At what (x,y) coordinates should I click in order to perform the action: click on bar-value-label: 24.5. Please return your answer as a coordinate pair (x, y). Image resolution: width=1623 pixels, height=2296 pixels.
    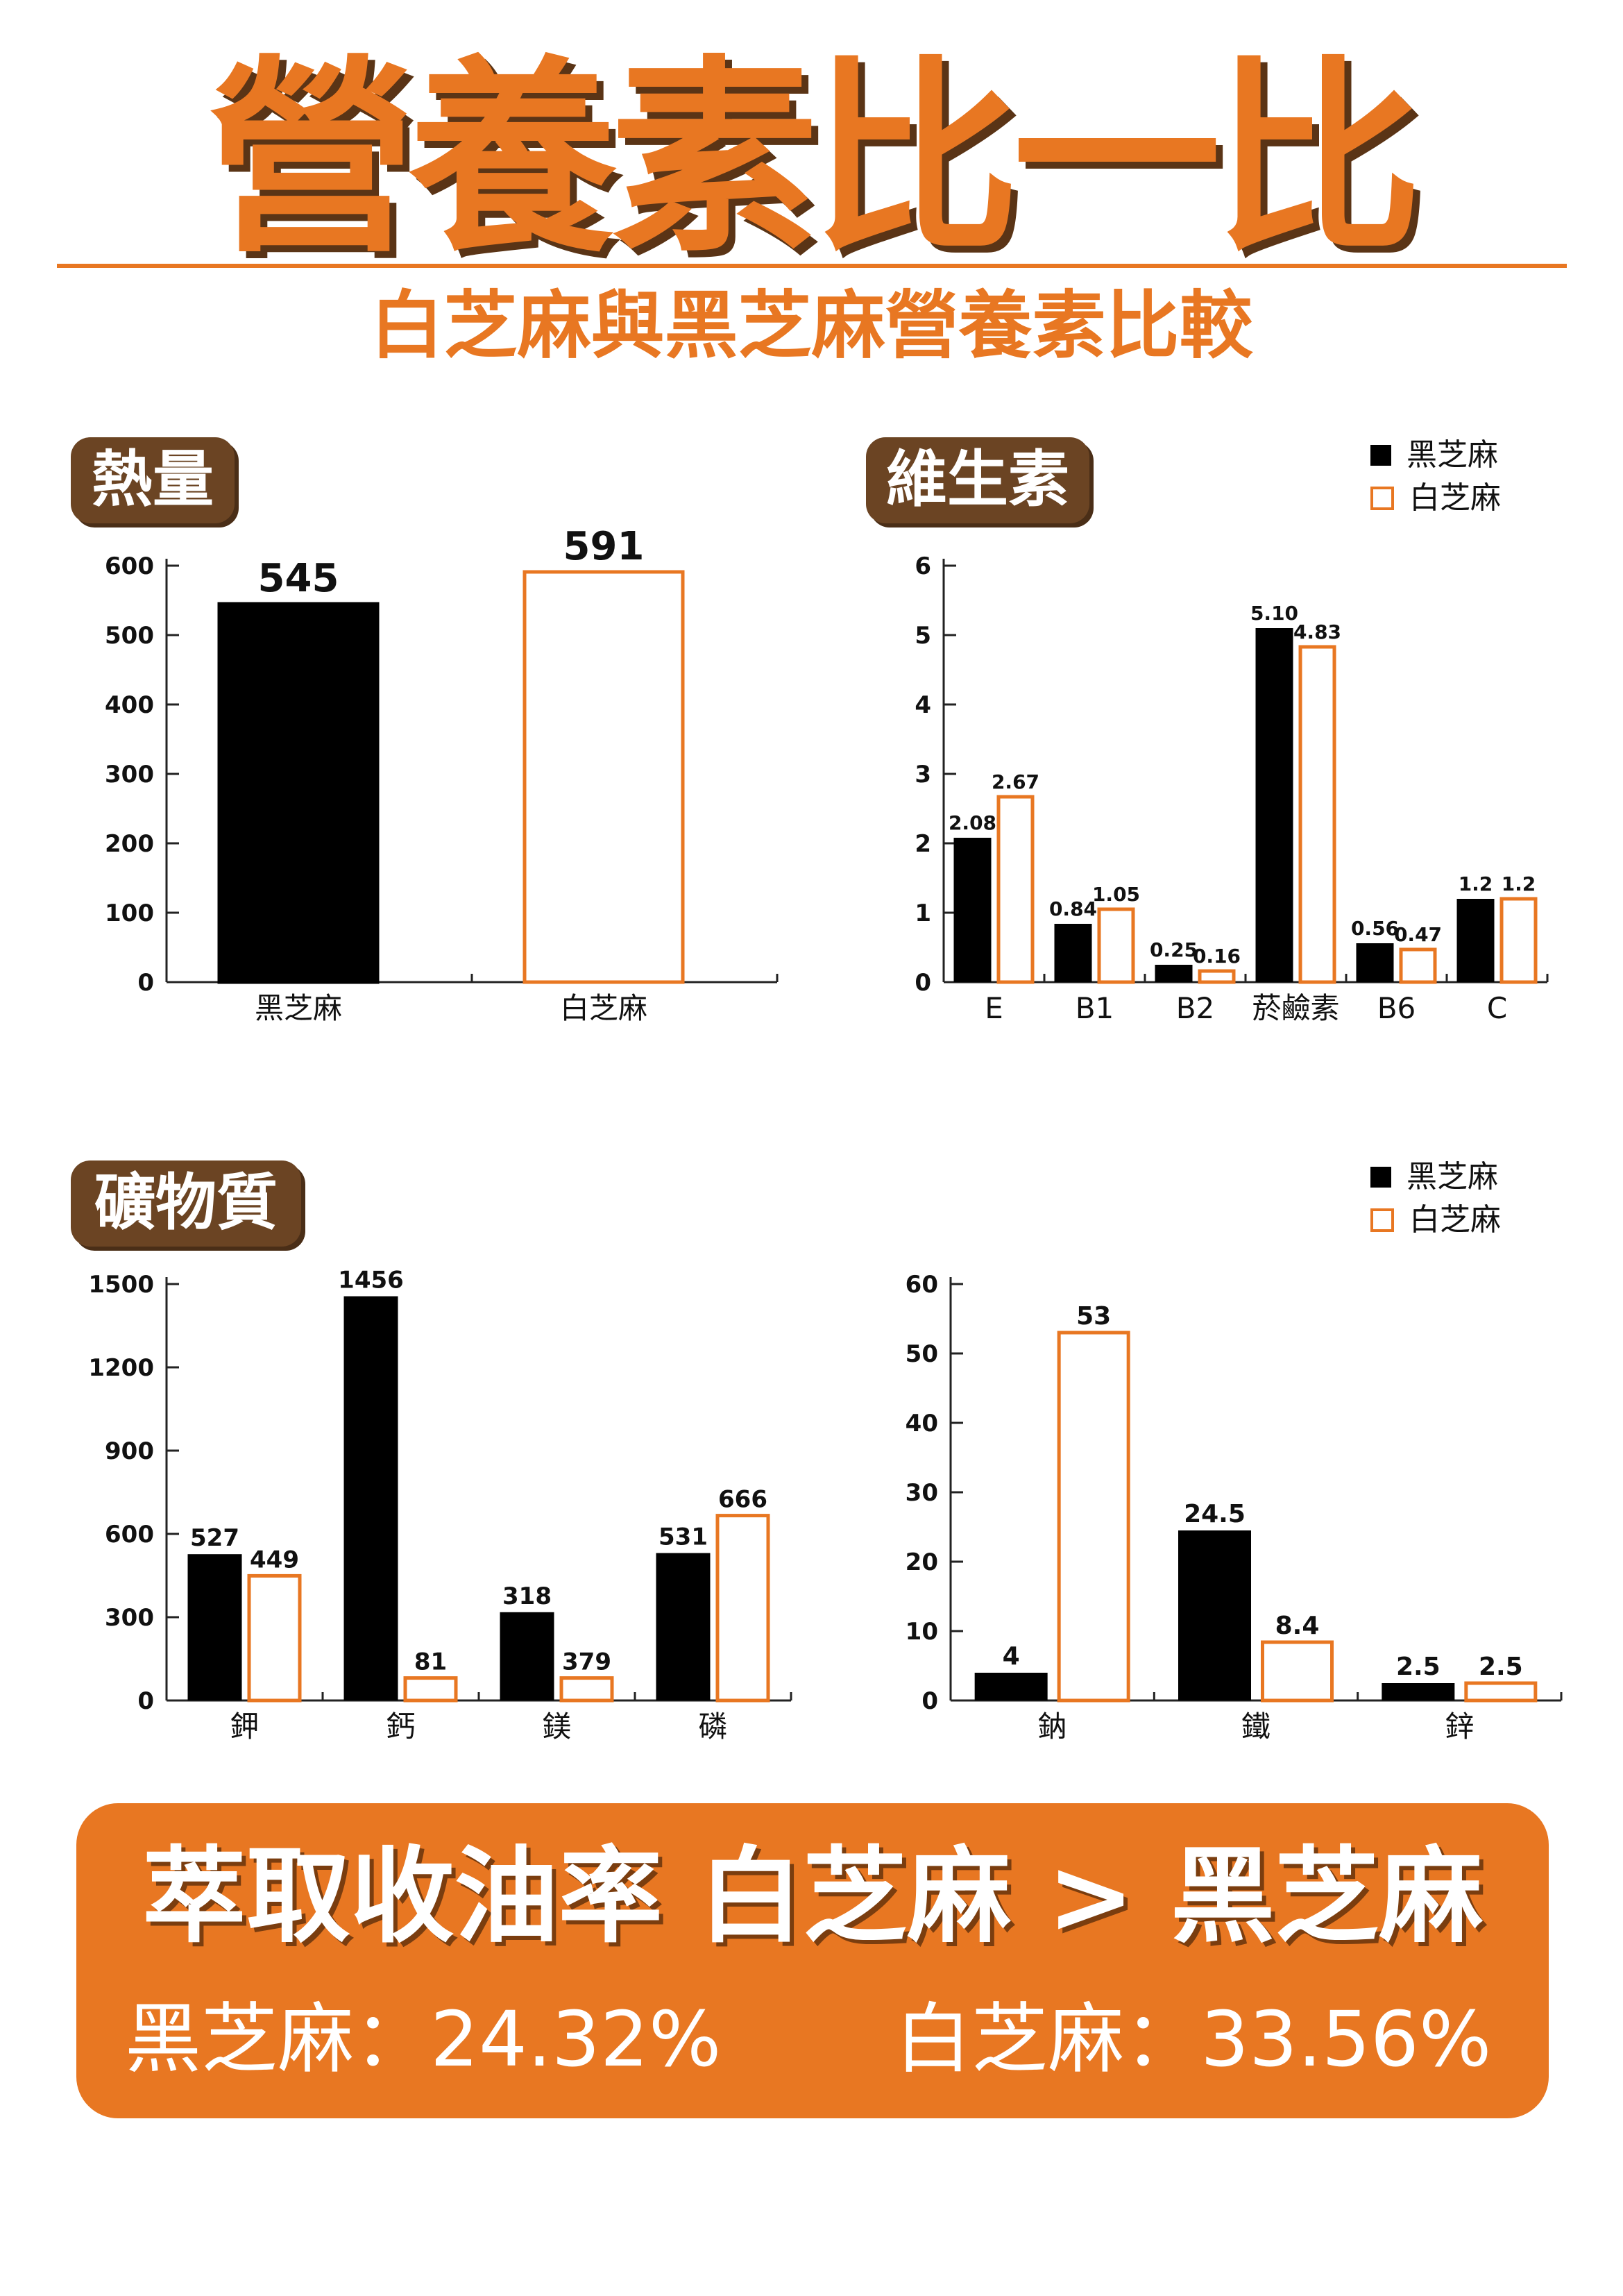
    Looking at the image, I should click on (1215, 1514).